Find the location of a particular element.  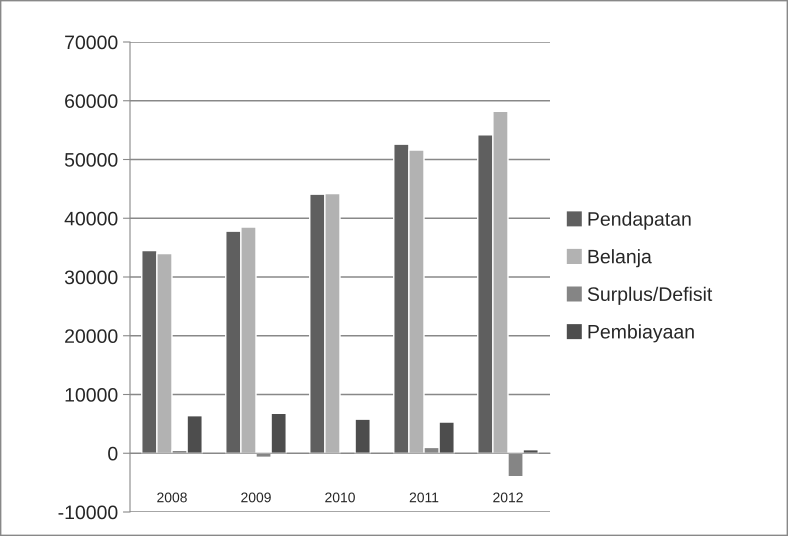

x-tick-label: 2010 is located at coordinates (340, 497).